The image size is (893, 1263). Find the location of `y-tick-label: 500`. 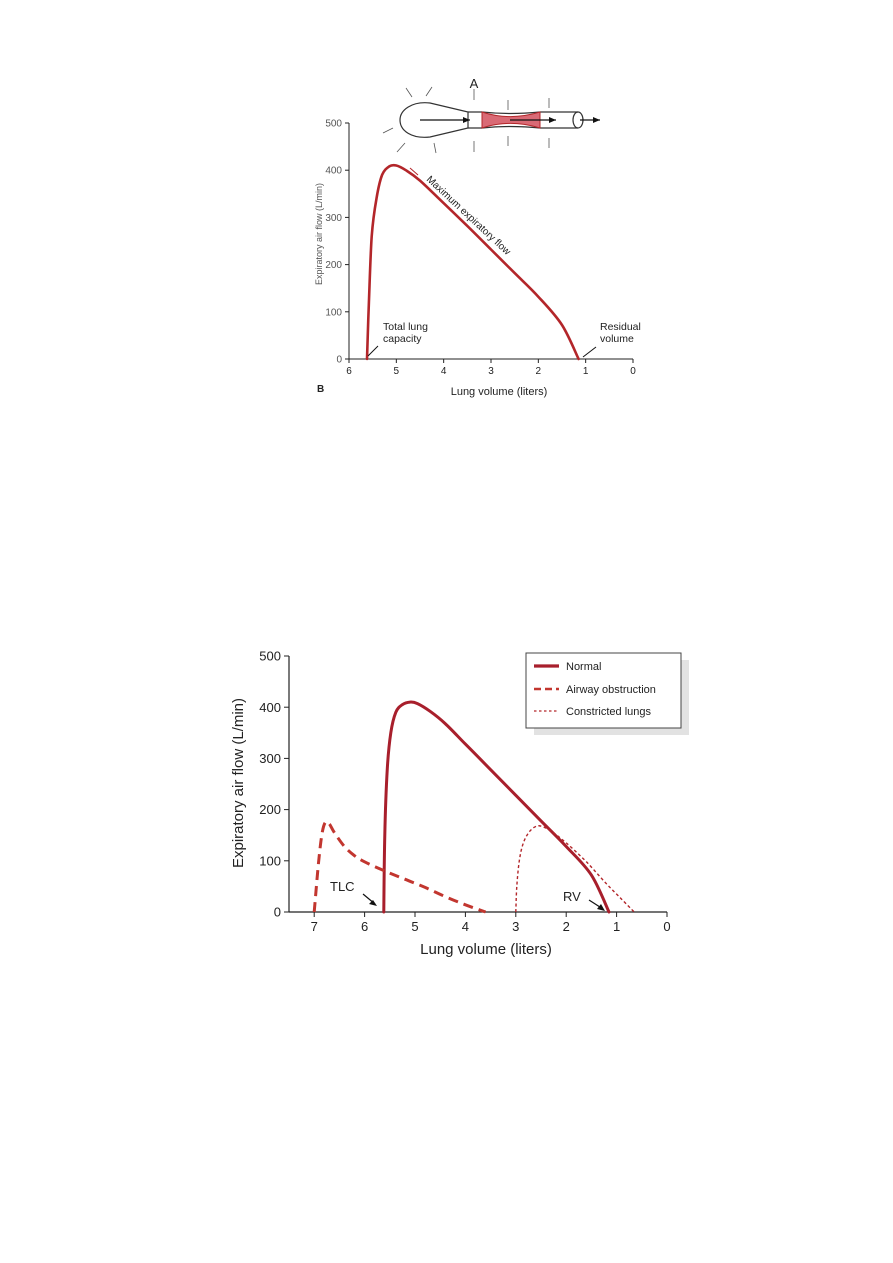

y-tick-label: 500 is located at coordinates (333, 124).